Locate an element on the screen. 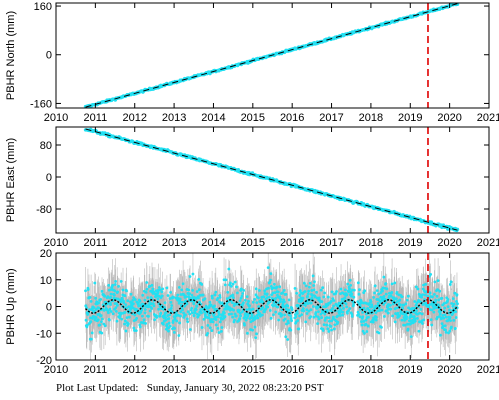 The height and width of the screenshot is (400, 499). x-tick-label: 2015 is located at coordinates (253, 370).